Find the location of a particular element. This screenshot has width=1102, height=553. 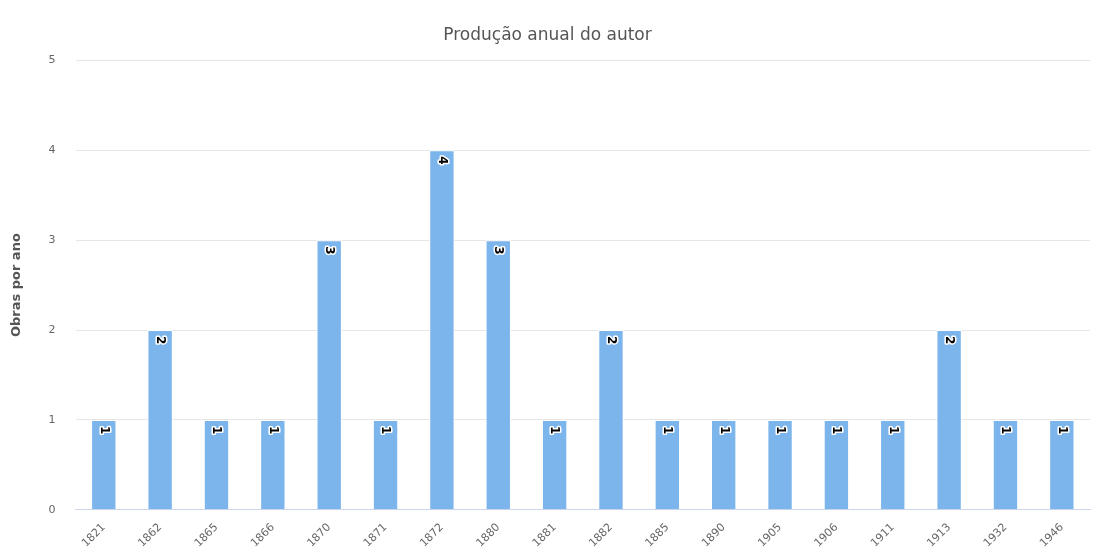

y-axis-title: Obras por ano is located at coordinates (16, 285).